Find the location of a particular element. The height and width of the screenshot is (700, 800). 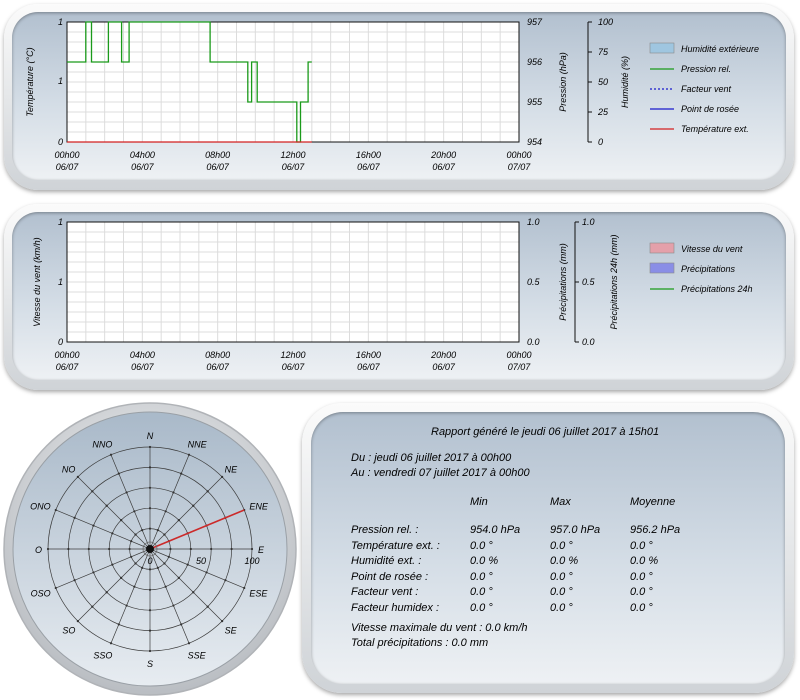

y-tick-label-wind: 0 is located at coordinates (60, 342).